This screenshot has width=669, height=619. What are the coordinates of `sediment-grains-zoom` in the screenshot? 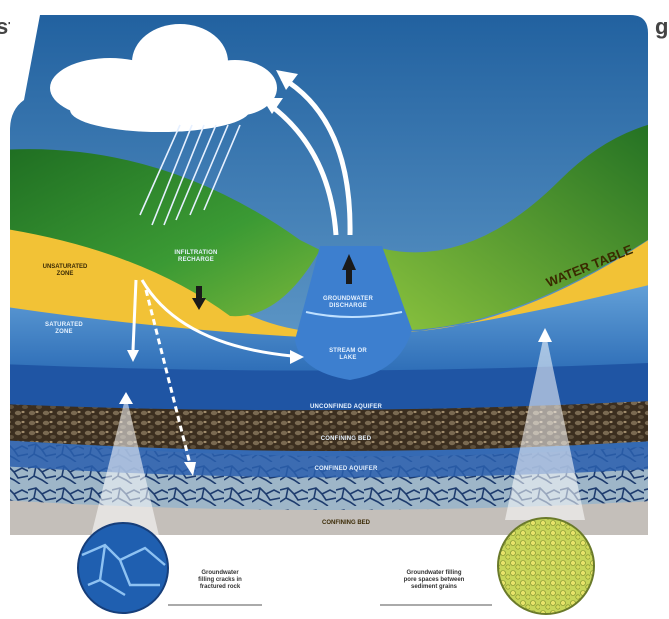 It's located at (546, 566).